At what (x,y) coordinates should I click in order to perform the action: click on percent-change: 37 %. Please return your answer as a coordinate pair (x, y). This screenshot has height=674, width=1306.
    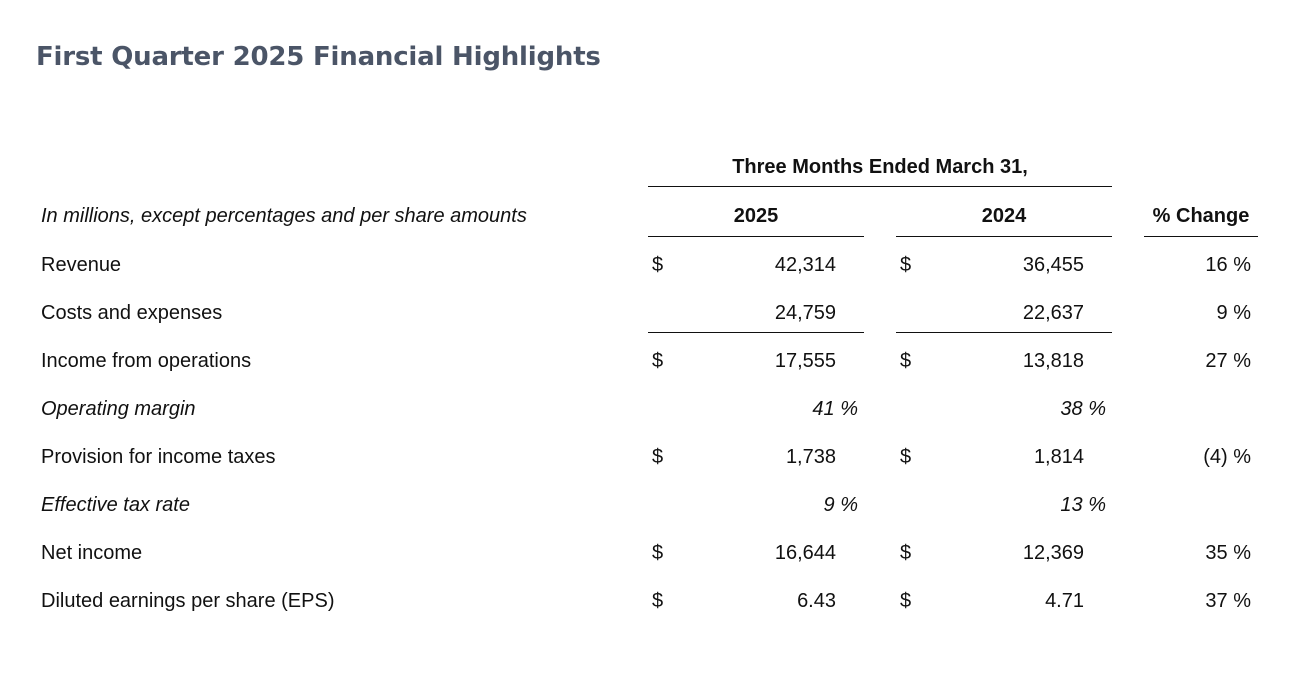
    Looking at the image, I should click on (1228, 601).